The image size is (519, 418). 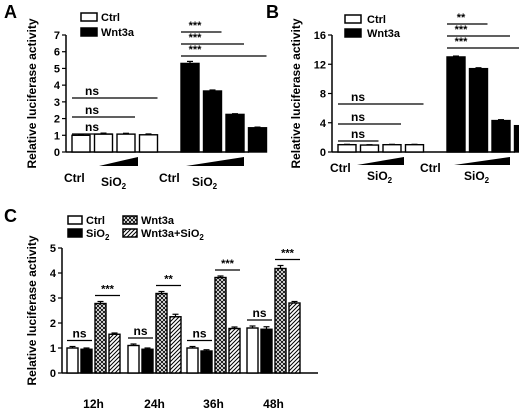 I want to click on panel-b-ytick-label: 4, so click(x=323, y=124).